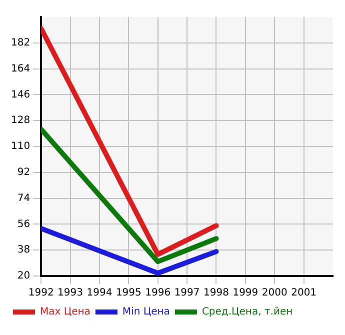 The image size is (345, 335). I want to click on x-tick-label: 2001, so click(304, 293).